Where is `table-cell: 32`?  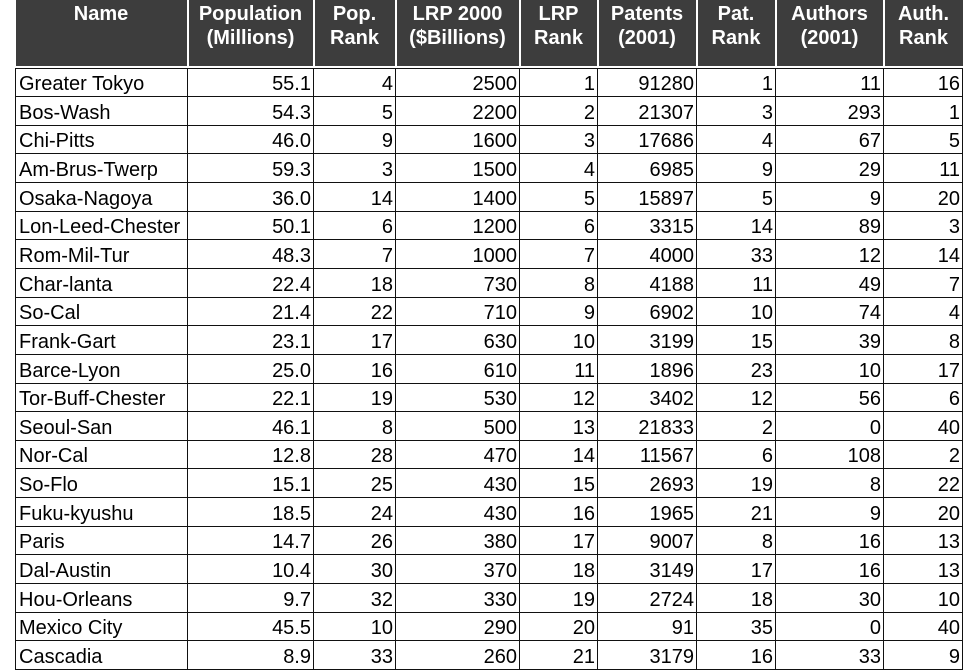 table-cell: 32 is located at coordinates (354, 598).